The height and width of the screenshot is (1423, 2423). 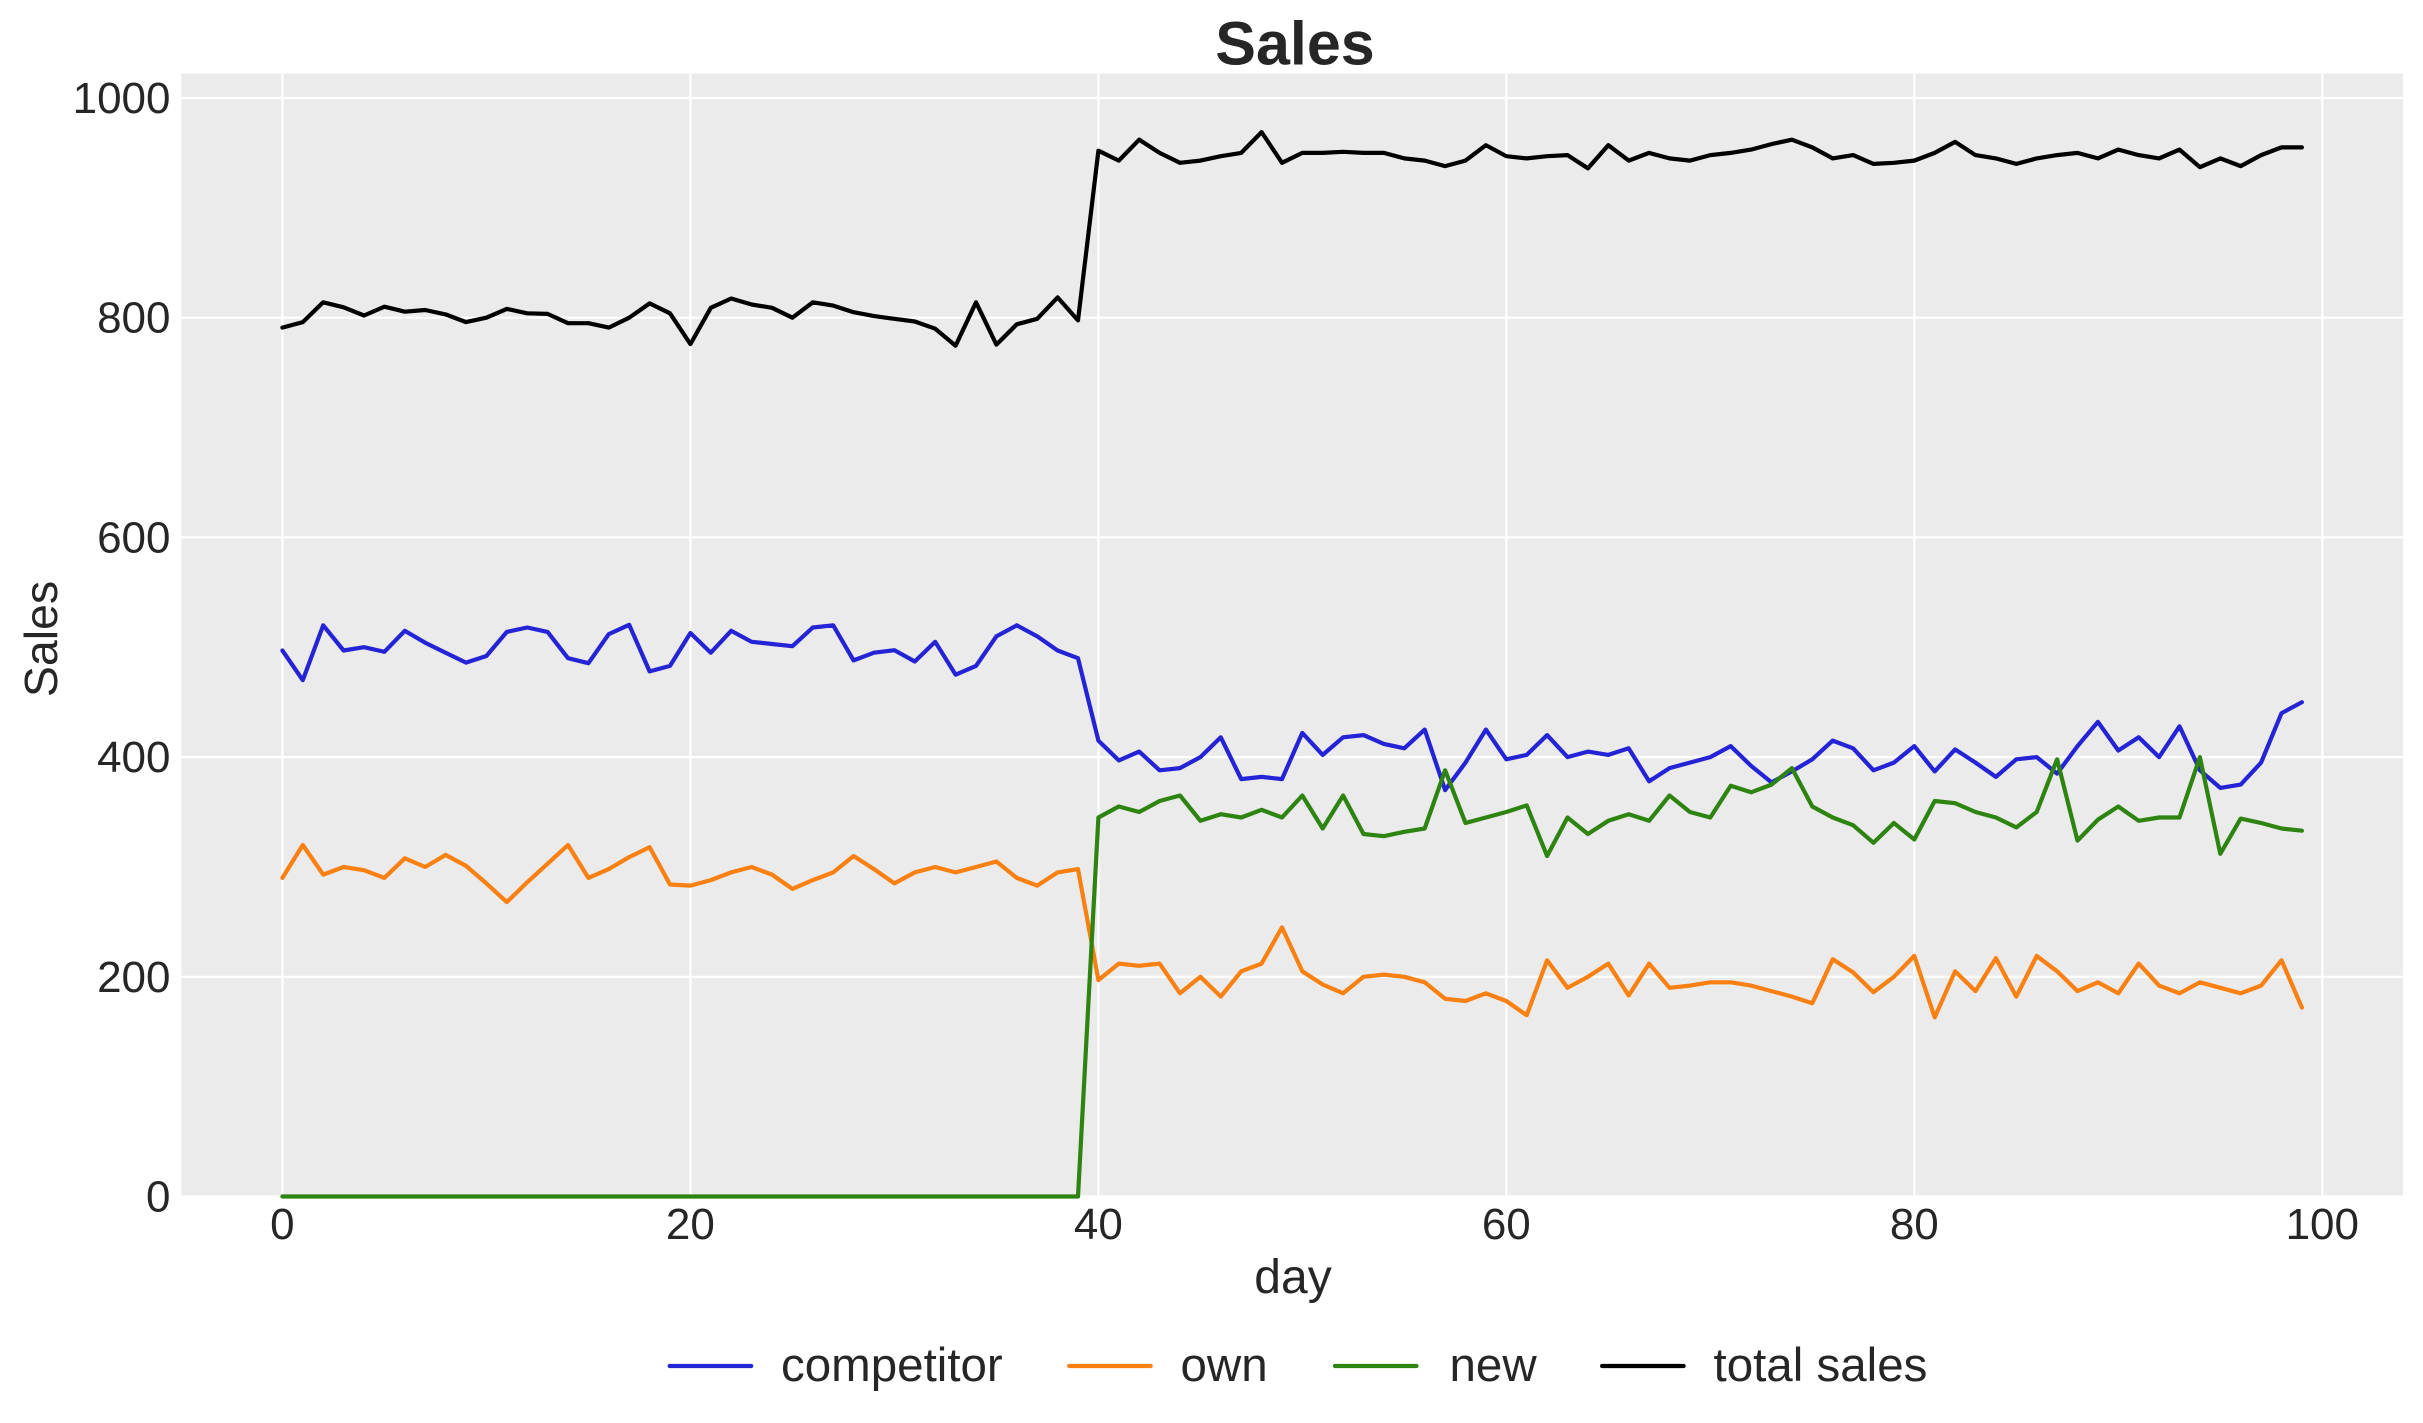 What do you see at coordinates (1292, 1277) in the screenshot?
I see `svg-text: day` at bounding box center [1292, 1277].